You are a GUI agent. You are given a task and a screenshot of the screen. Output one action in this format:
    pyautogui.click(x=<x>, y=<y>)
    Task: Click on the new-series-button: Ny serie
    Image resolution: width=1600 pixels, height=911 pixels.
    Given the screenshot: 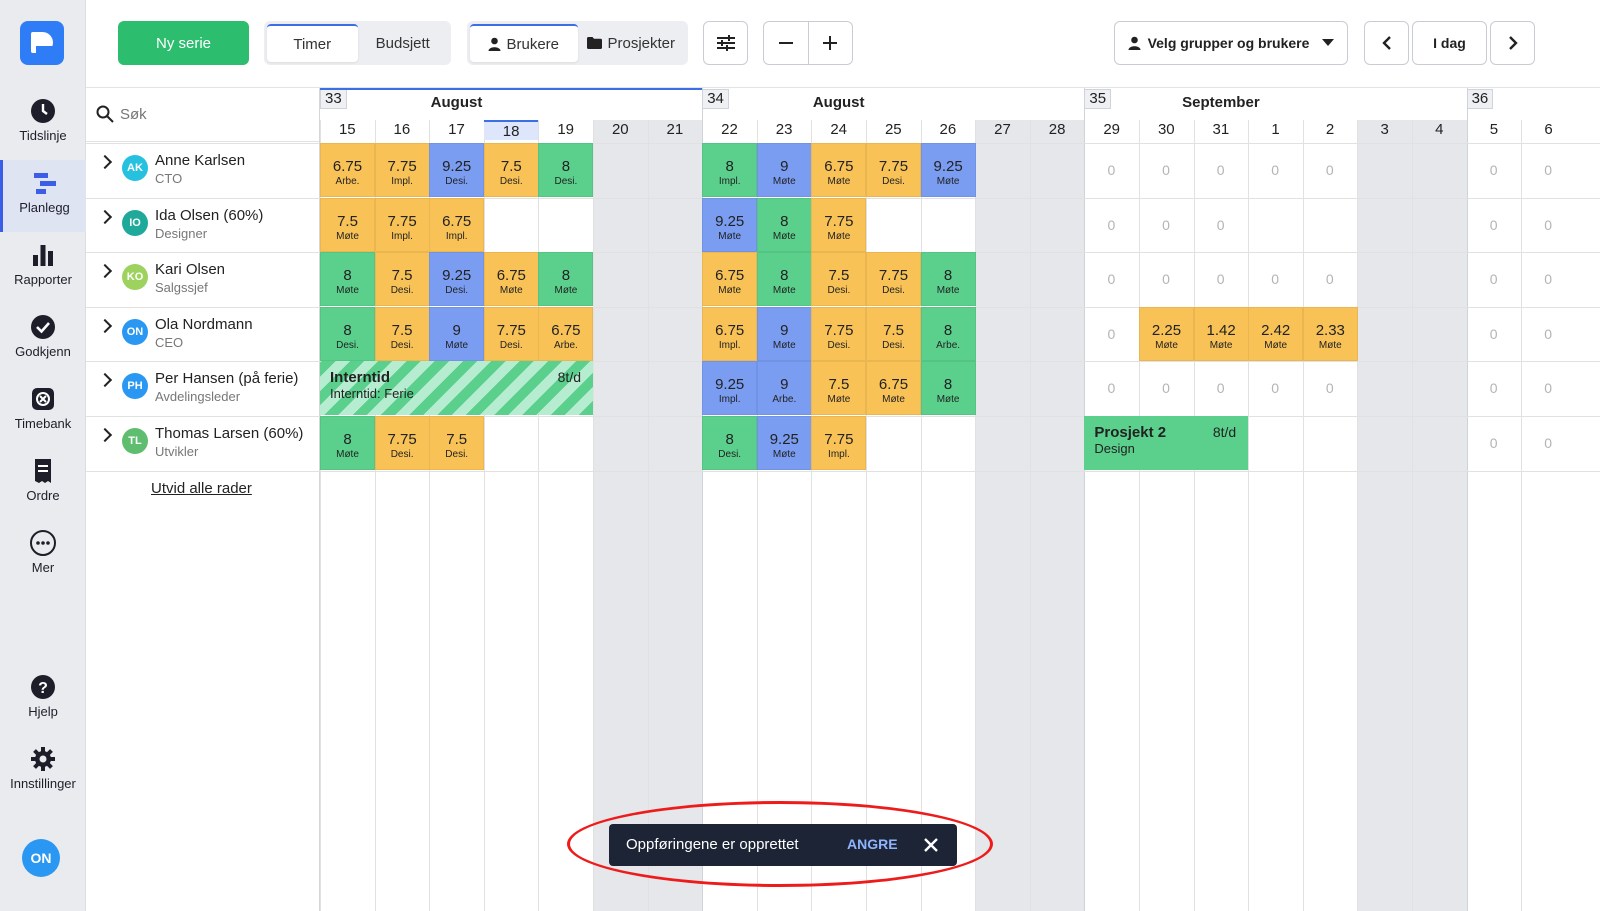 What is the action you would take?
    pyautogui.click(x=183, y=43)
    